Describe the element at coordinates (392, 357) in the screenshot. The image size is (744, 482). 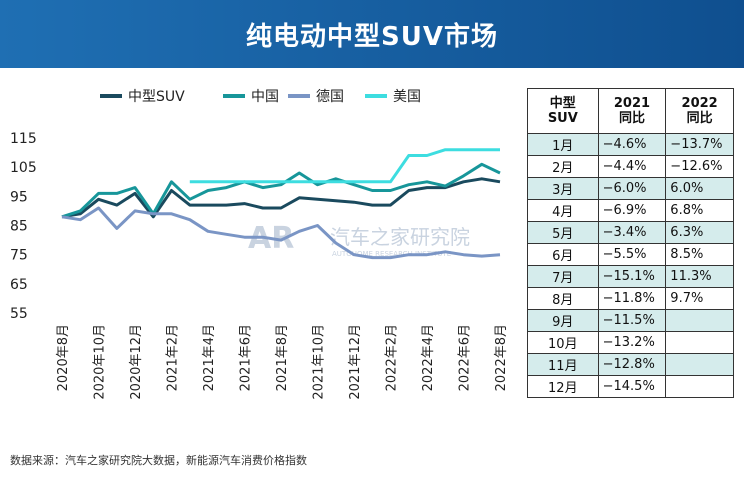
I see `x-tick-label: 2022年2月` at that location.